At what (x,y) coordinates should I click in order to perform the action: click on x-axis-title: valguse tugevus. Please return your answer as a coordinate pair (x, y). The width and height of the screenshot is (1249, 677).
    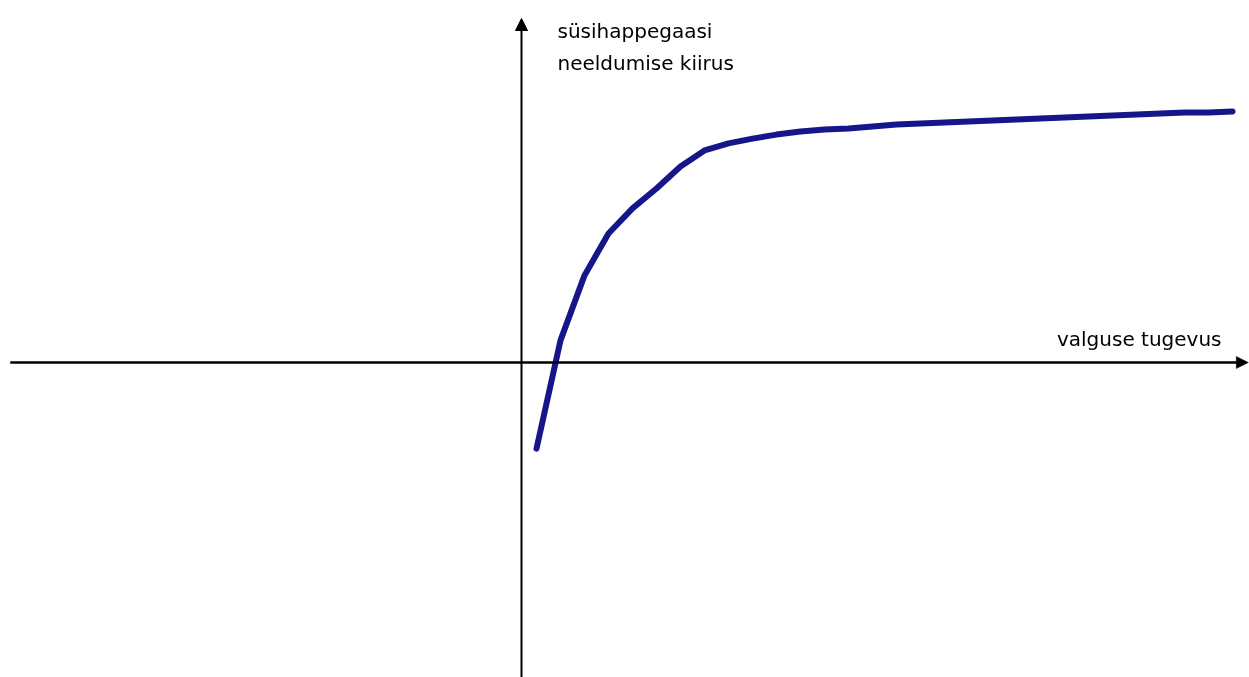
    Looking at the image, I should click on (1139, 338).